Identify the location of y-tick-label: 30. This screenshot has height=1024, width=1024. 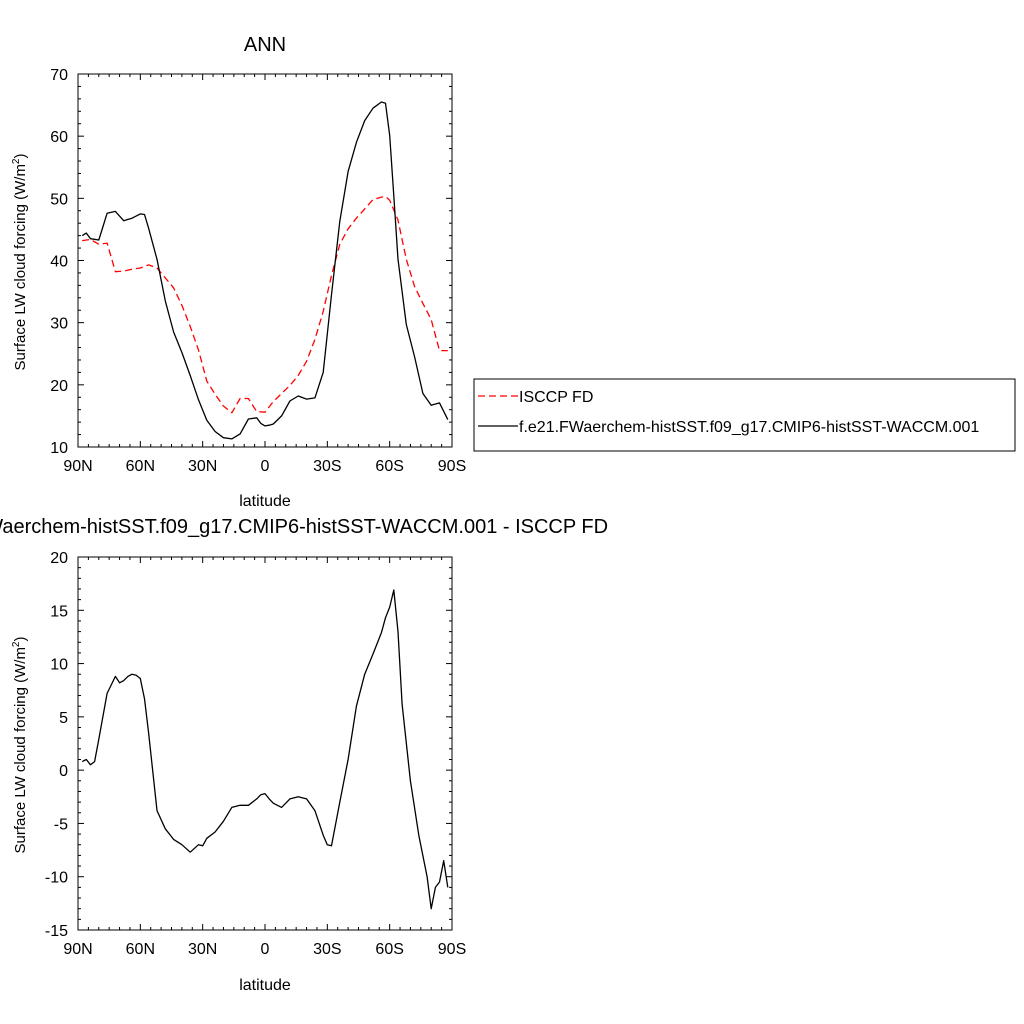
(59, 324).